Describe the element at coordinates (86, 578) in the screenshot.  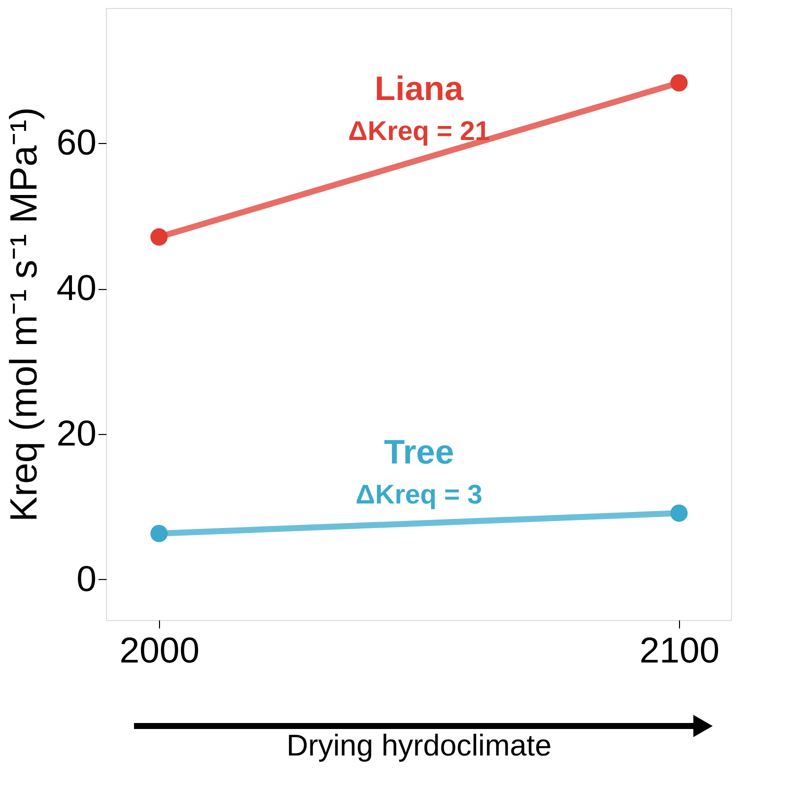
I see `y-tick-label: 0` at that location.